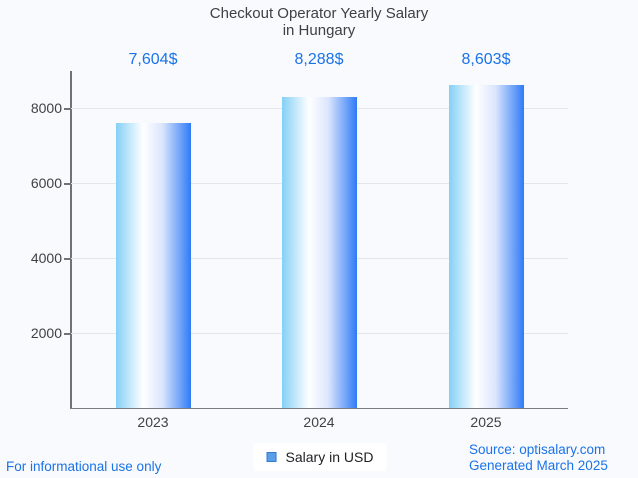  What do you see at coordinates (537, 449) in the screenshot?
I see `source-link: Source: optisalary.com` at bounding box center [537, 449].